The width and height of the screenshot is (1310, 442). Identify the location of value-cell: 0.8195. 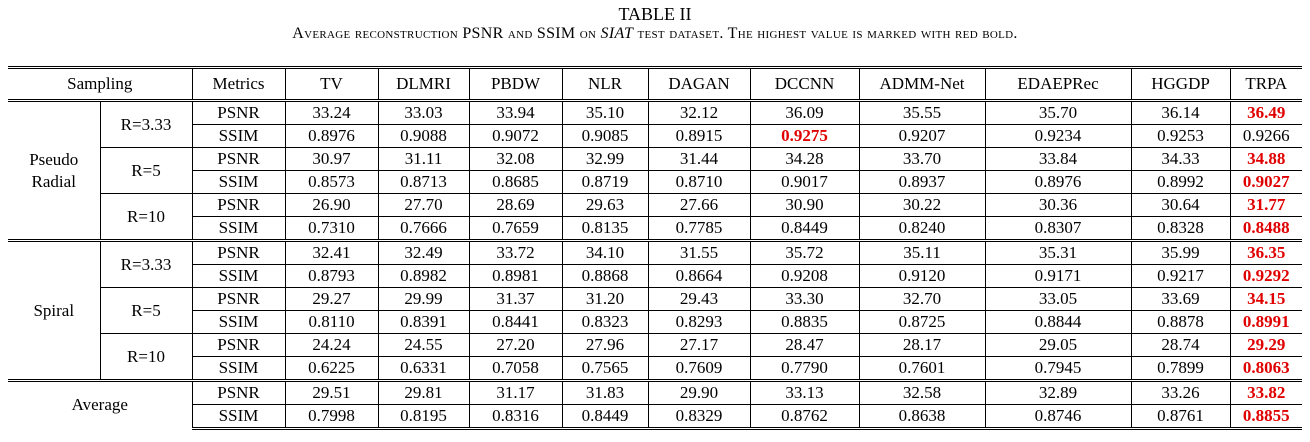
(424, 417).